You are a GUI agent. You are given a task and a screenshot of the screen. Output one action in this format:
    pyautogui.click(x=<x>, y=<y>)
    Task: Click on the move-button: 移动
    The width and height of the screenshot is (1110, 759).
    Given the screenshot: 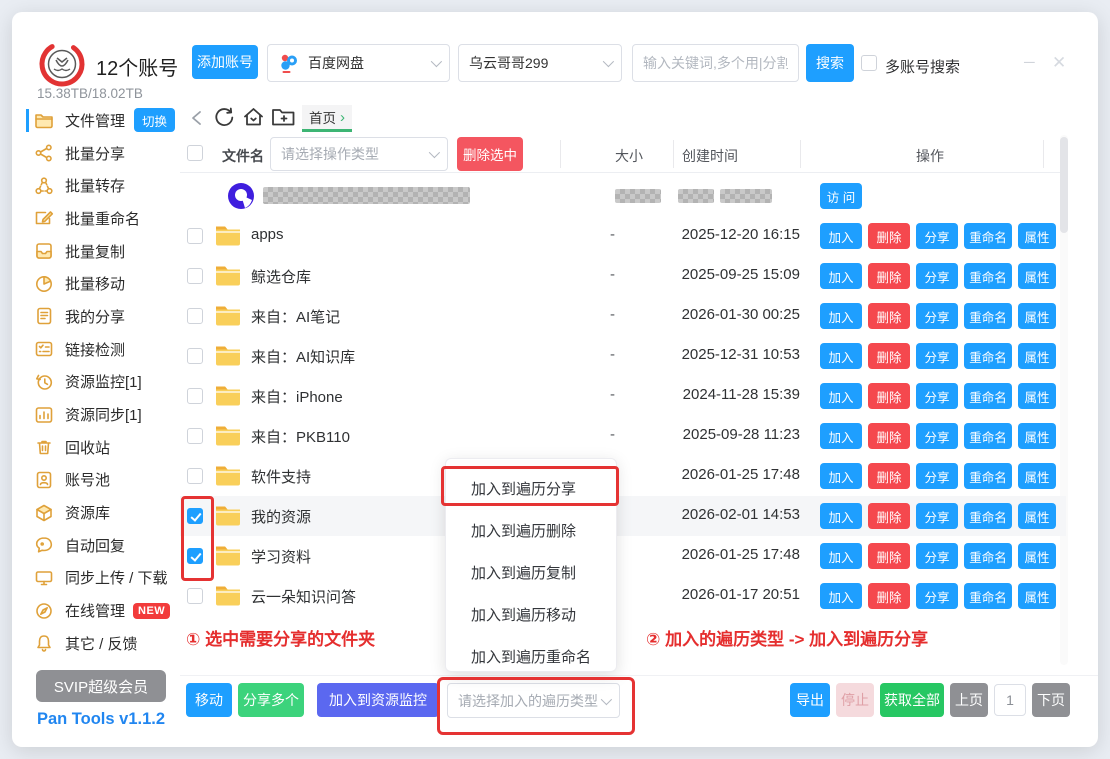 What is the action you would take?
    pyautogui.click(x=209, y=700)
    